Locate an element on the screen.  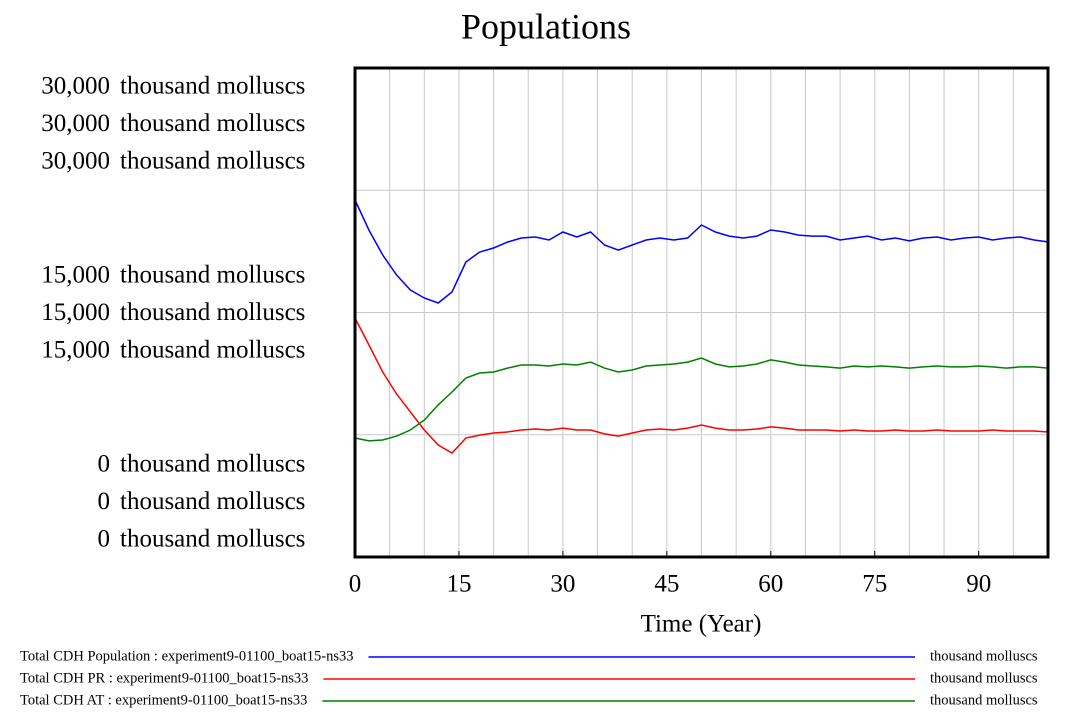
x-tick-label: 45 is located at coordinates (666, 584).